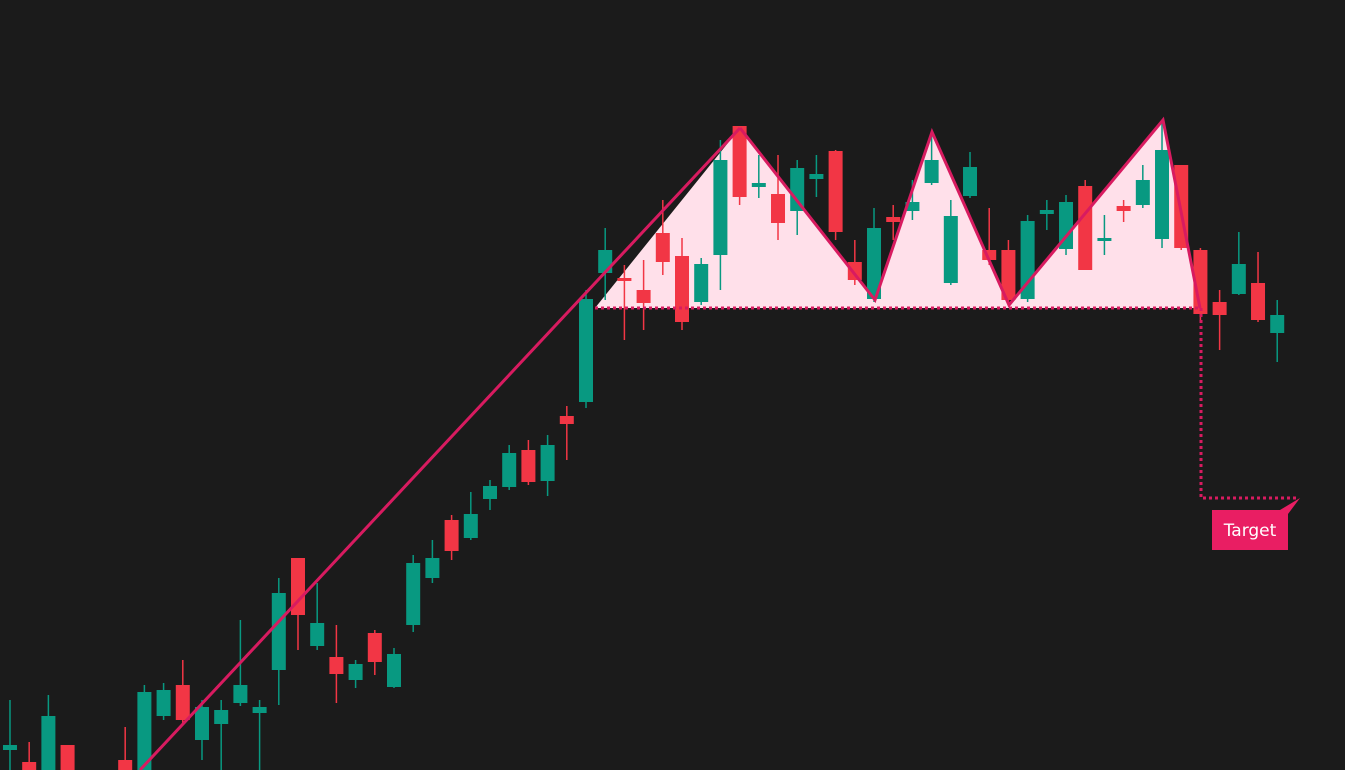 Image resolution: width=1345 pixels, height=770 pixels. I want to click on pattern-line, so click(970, 212).